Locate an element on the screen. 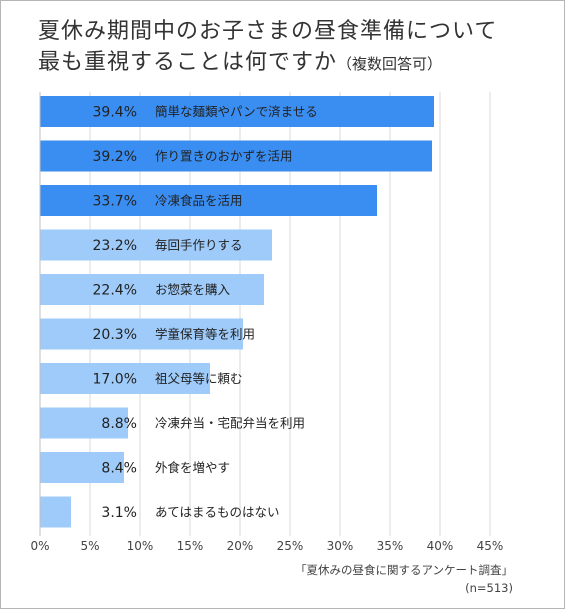 The width and height of the screenshot is (565, 609). category-label: 冷凍食品を活用 is located at coordinates (199, 200).